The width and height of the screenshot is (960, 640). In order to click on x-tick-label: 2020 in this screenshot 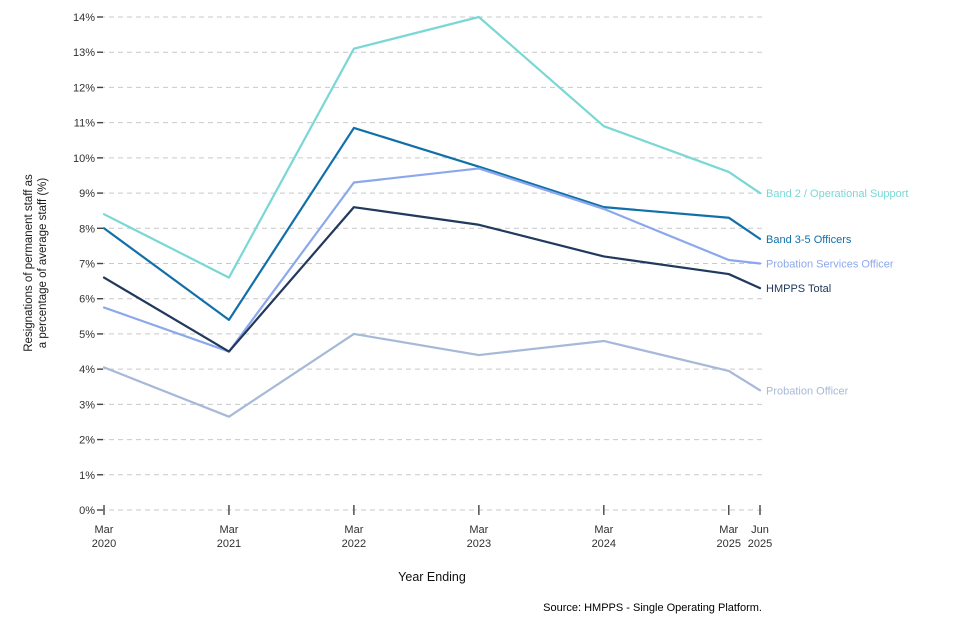, I will do `click(104, 544)`.